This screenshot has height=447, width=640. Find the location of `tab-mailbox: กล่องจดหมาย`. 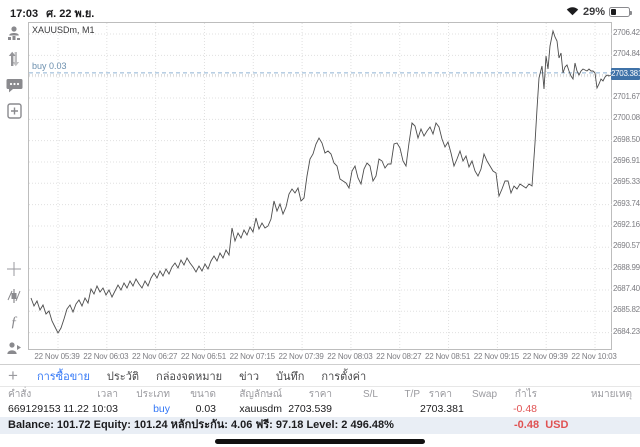

tab-mailbox: กล่องจดหมาย is located at coordinates (189, 376).